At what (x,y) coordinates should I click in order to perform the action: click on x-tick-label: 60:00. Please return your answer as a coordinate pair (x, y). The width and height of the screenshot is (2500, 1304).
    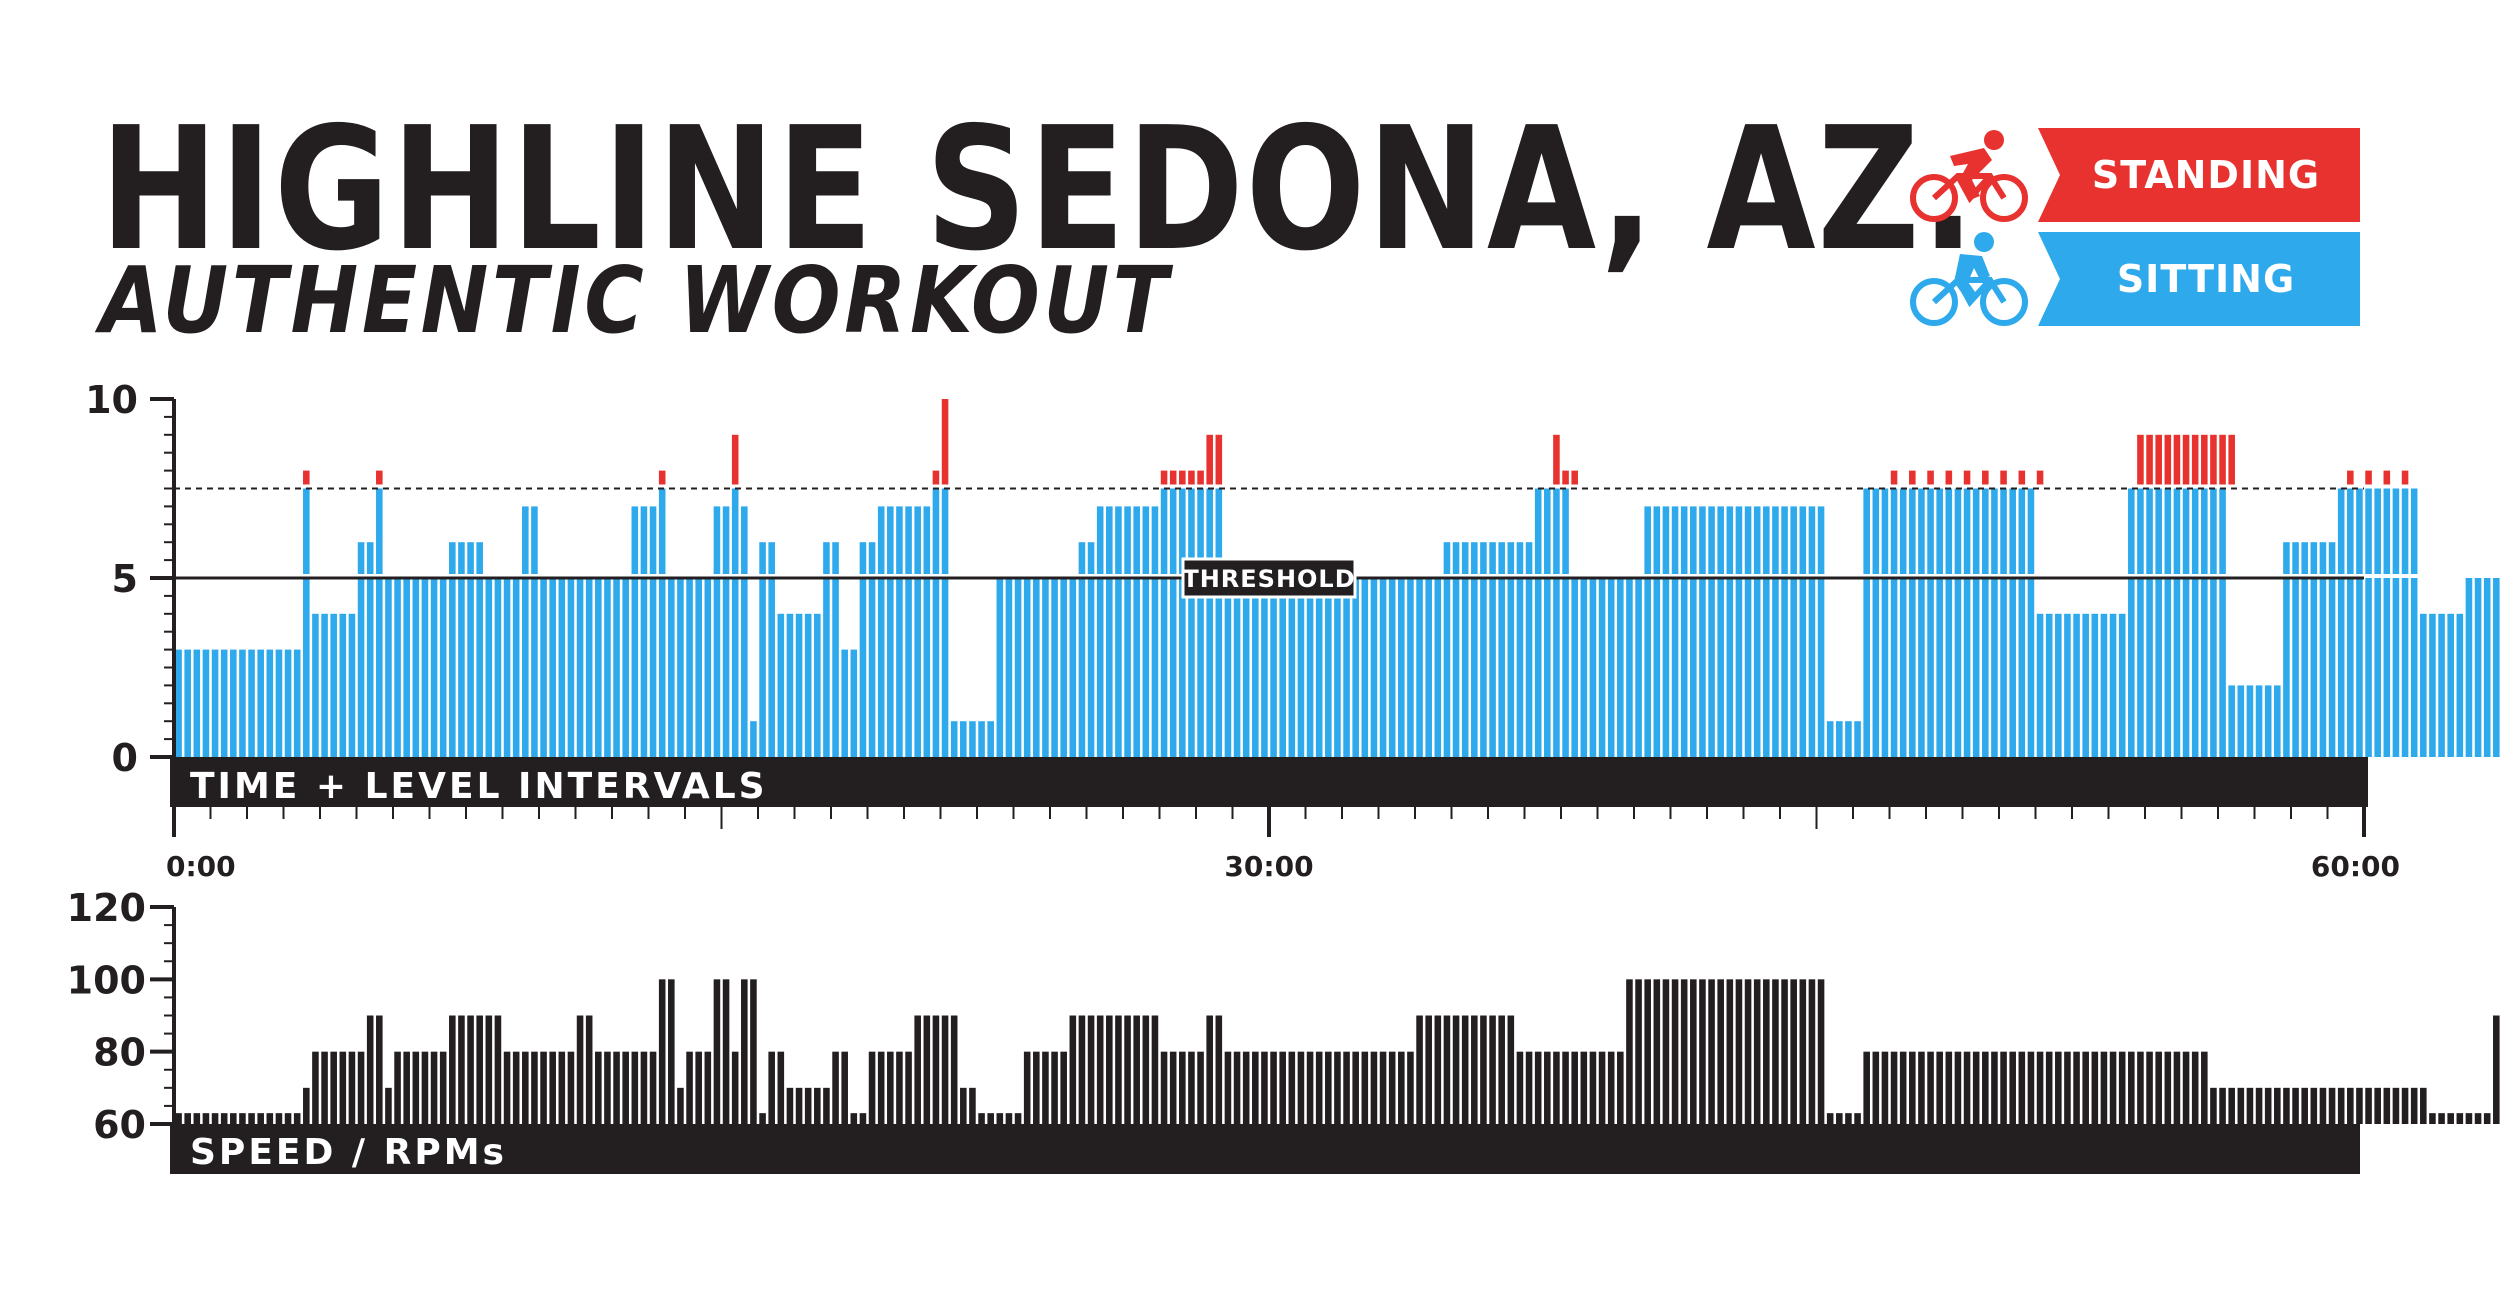
    Looking at the image, I should click on (2355, 866).